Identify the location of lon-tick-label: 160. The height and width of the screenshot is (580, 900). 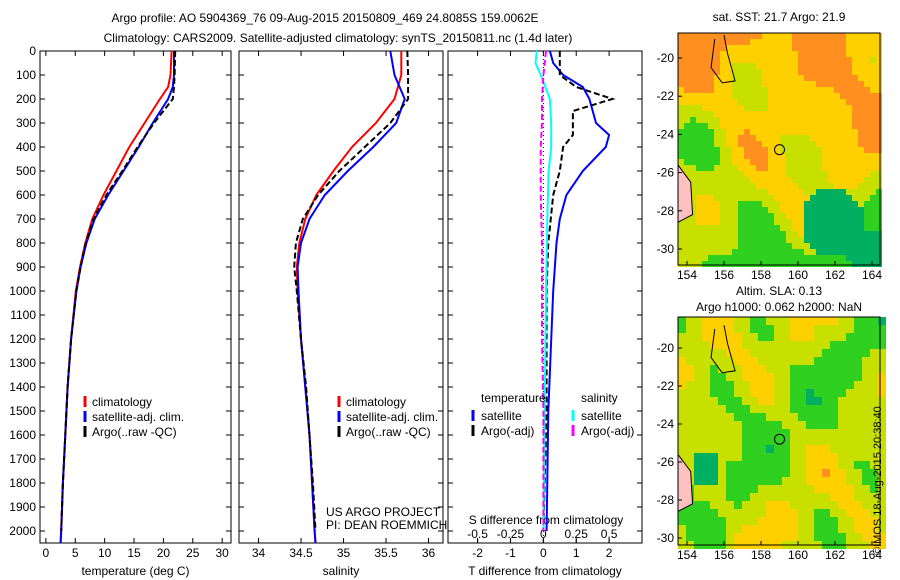
(798, 275).